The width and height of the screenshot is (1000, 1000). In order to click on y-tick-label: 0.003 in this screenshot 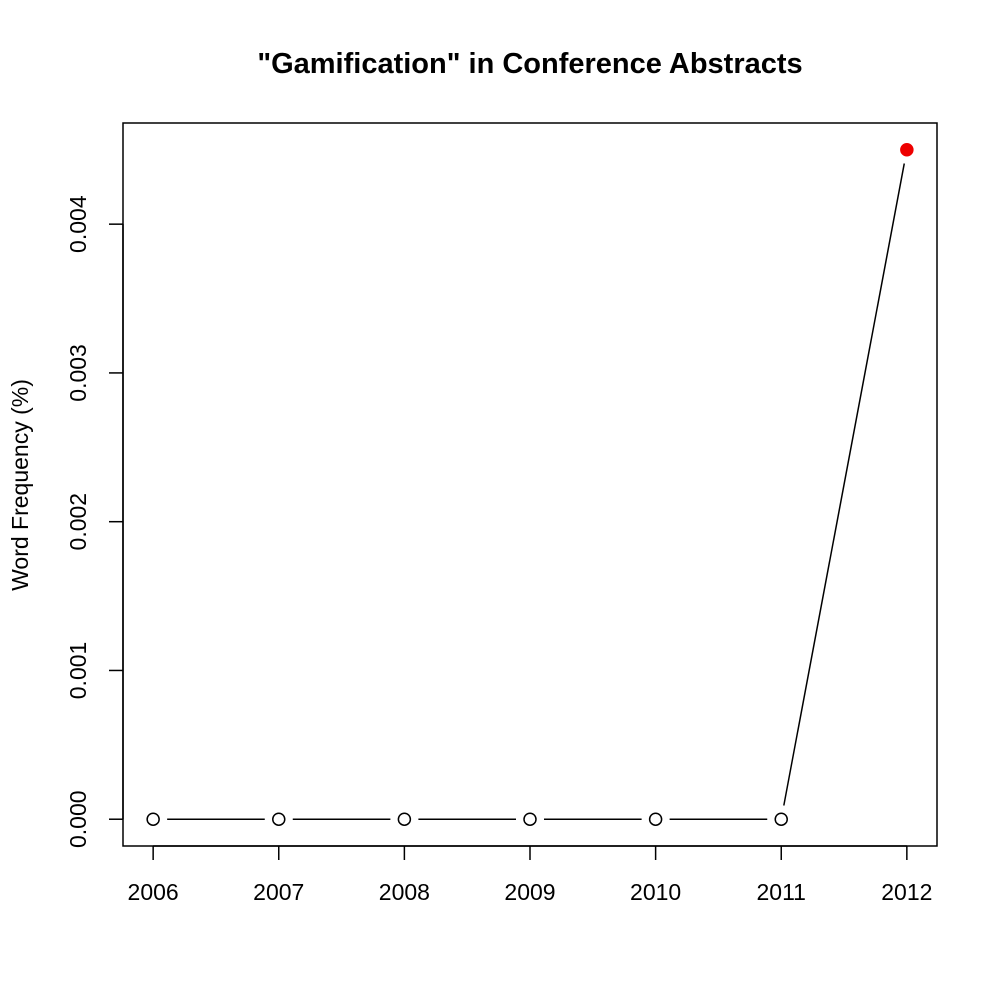, I will do `click(78, 373)`.